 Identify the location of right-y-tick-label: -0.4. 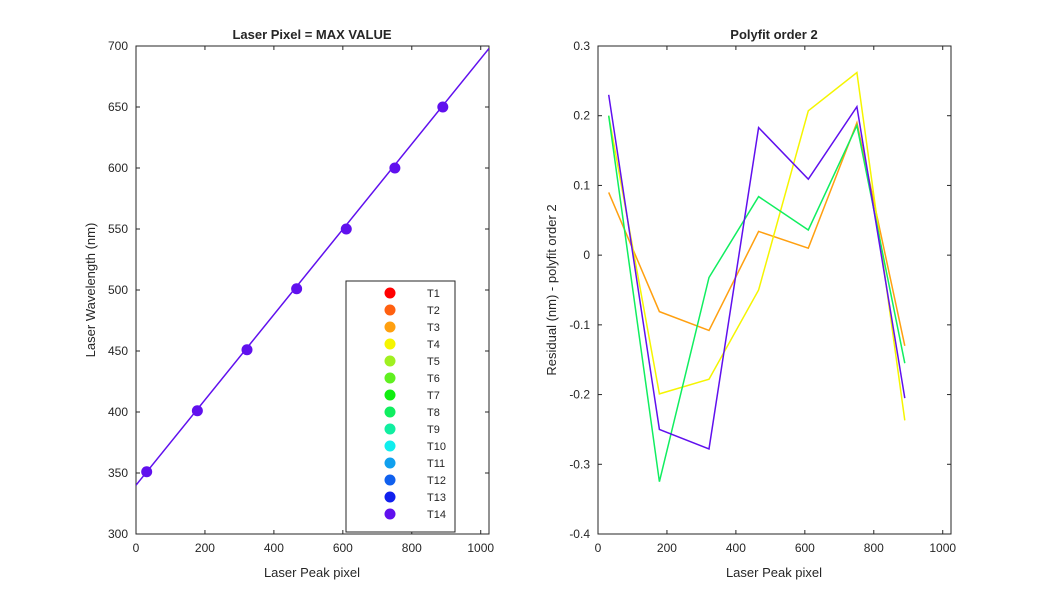
(579, 534).